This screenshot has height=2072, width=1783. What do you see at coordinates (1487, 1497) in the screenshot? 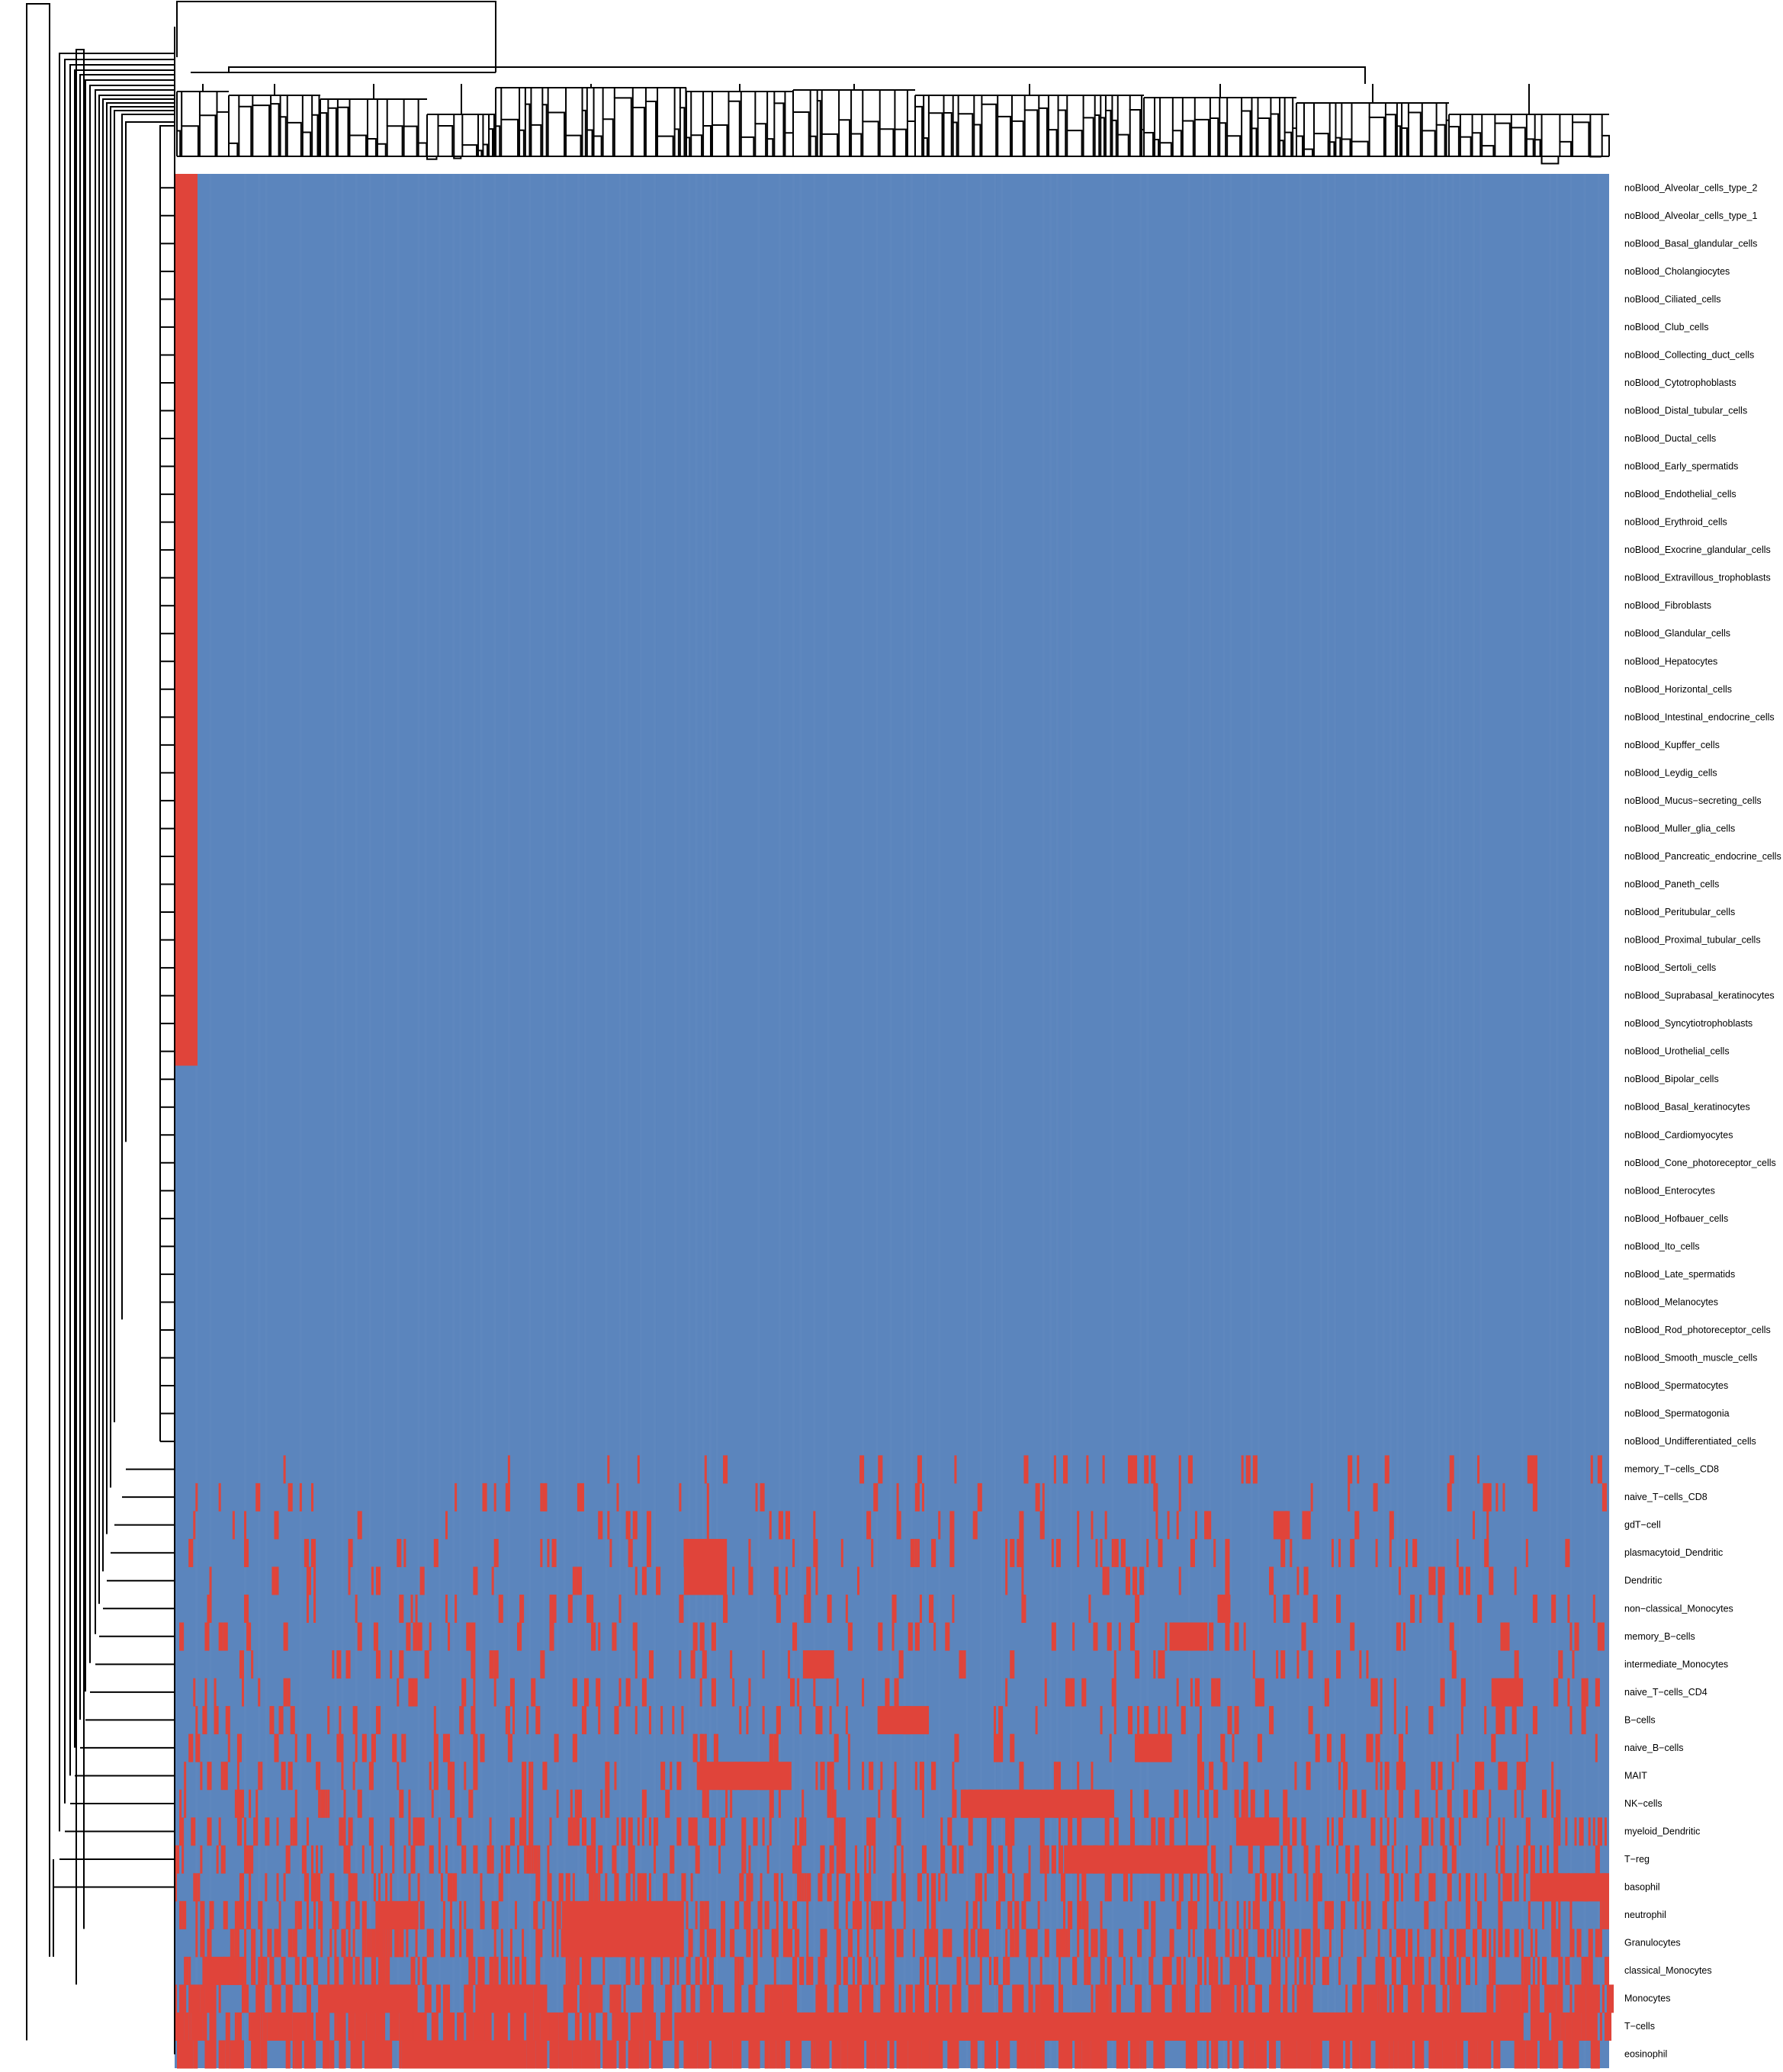
I see `heatmap-block` at bounding box center [1487, 1497].